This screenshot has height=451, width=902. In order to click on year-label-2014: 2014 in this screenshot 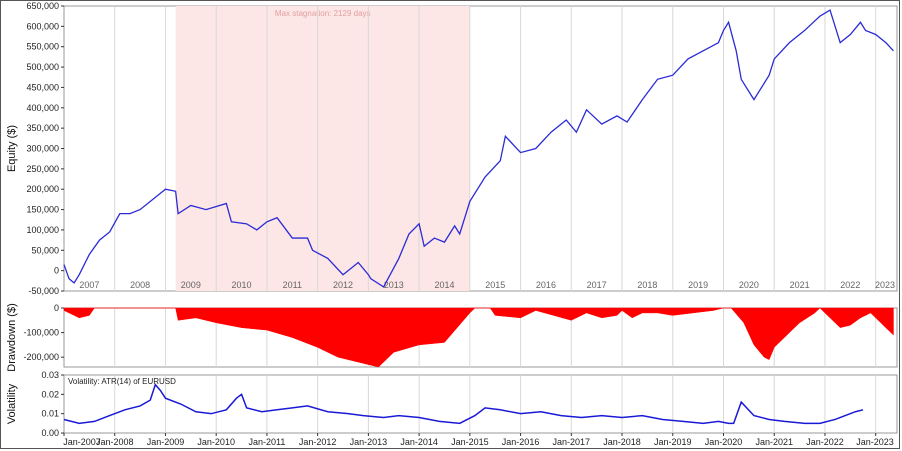, I will do `click(444, 285)`.